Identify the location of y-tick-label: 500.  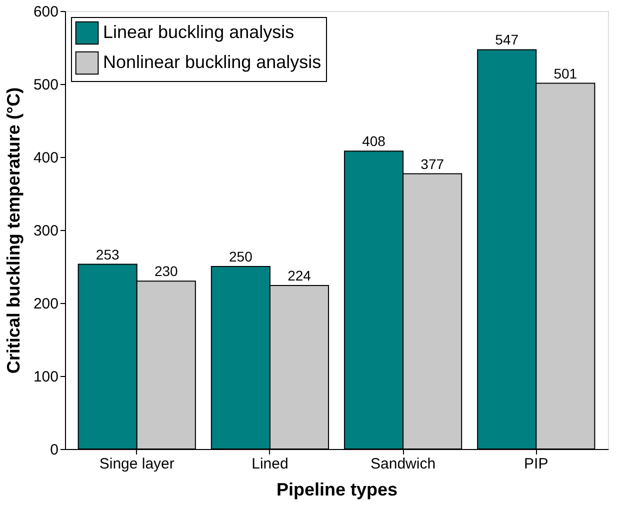
(45, 85).